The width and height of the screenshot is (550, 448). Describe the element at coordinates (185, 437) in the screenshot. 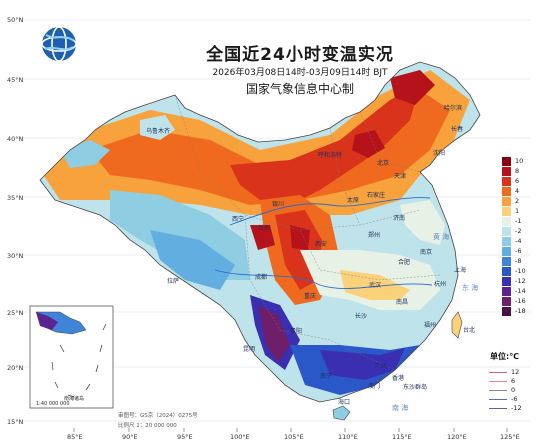

I see `lon-label: 95°E` at that location.